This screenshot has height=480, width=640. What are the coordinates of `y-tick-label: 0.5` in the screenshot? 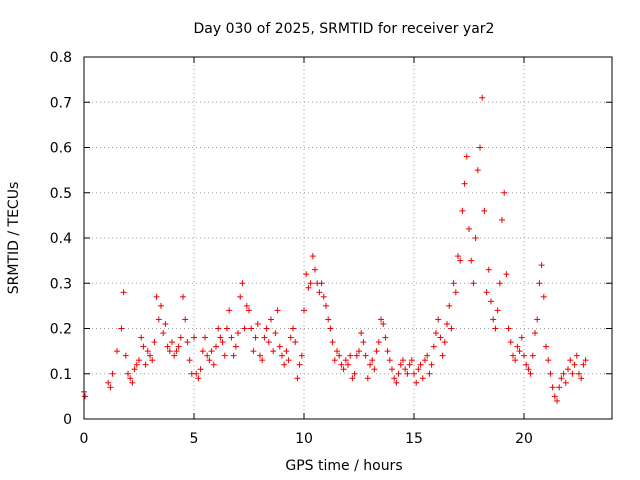 It's located at (61, 194).